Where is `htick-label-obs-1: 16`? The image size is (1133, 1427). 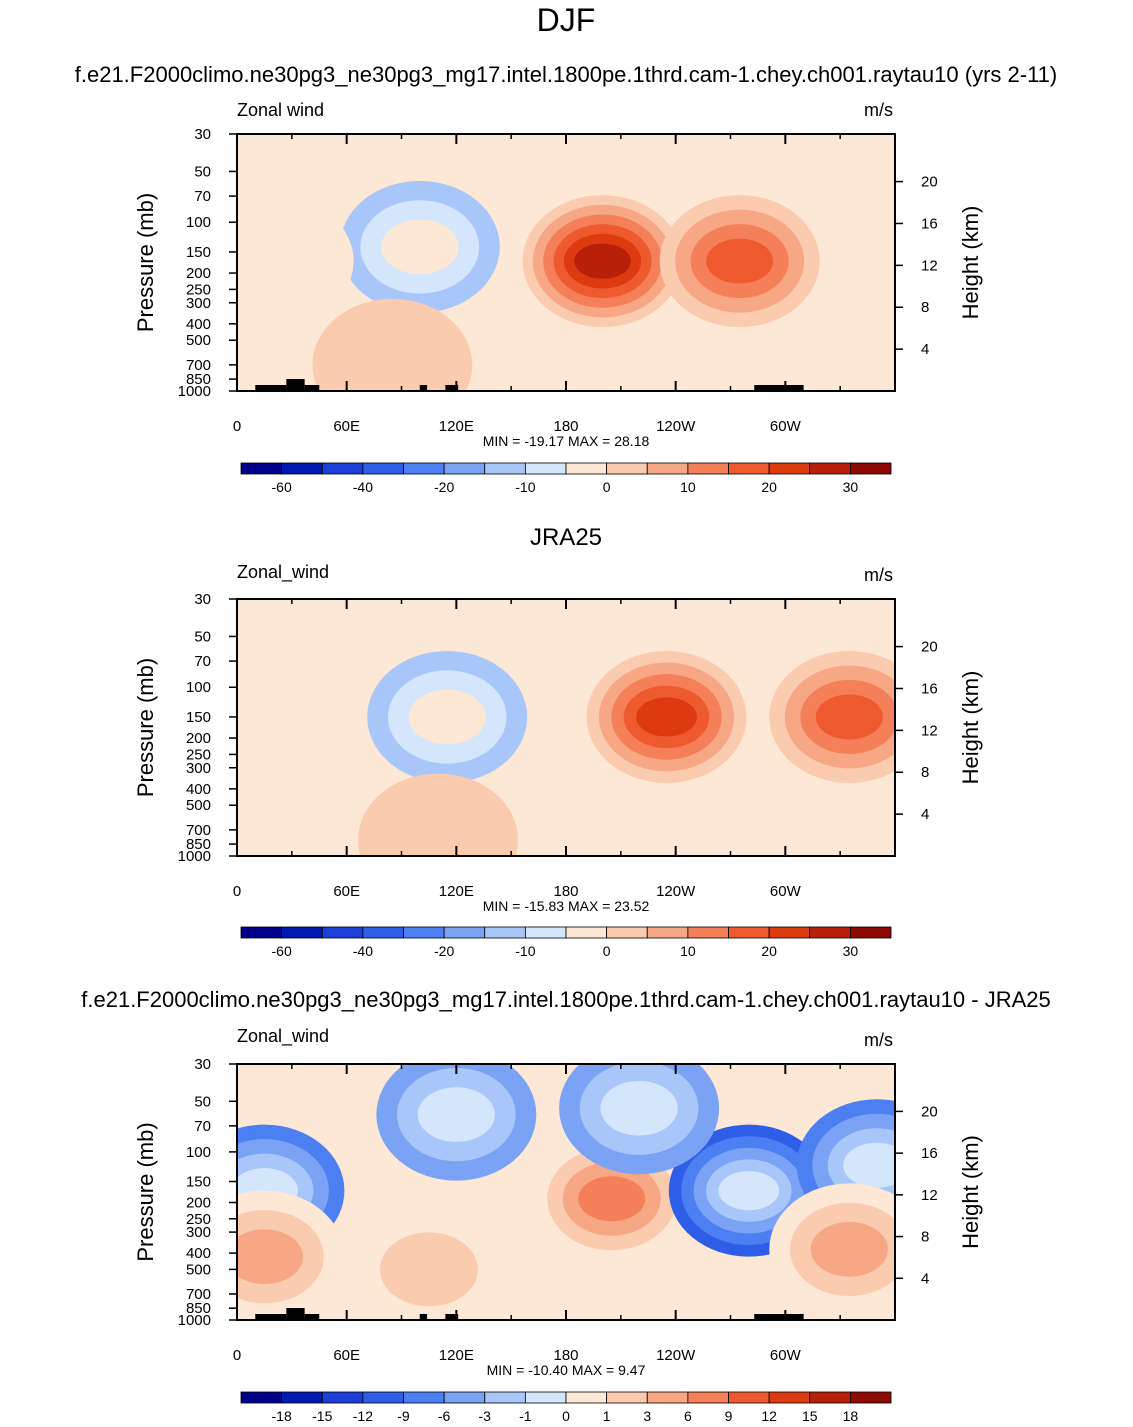
htick-label-obs-1: 16 is located at coordinates (929, 688).